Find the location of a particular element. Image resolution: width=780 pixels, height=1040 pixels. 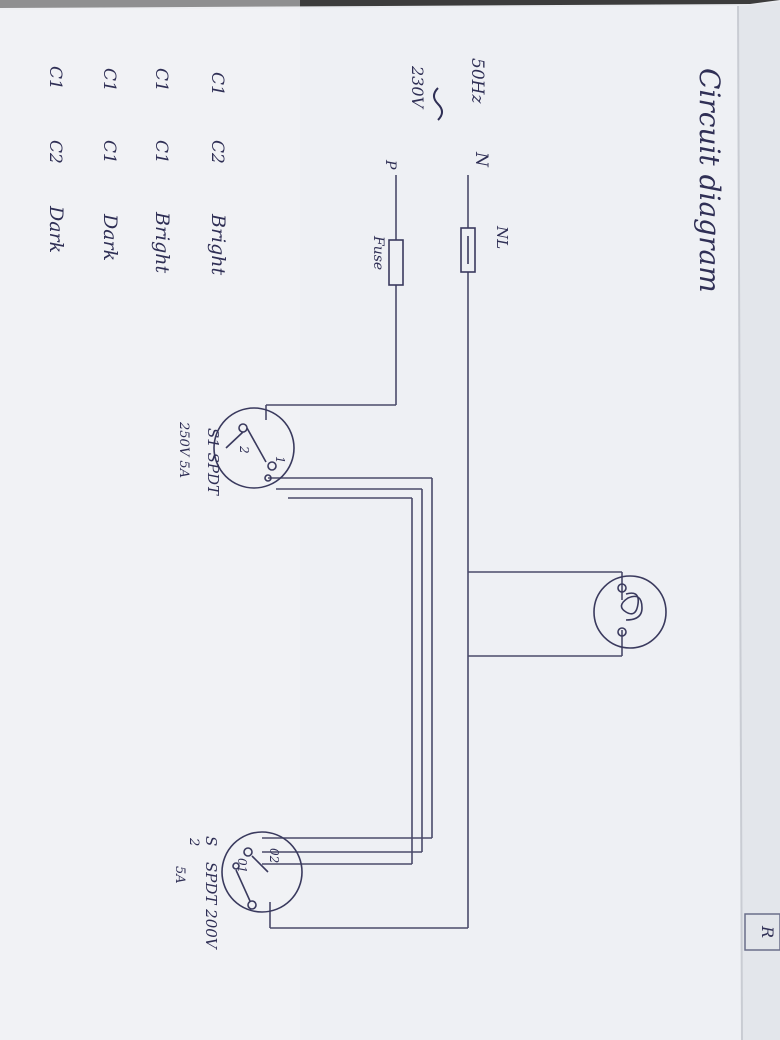

truth-row-4-c2: C2 is located at coordinates (55, 152).